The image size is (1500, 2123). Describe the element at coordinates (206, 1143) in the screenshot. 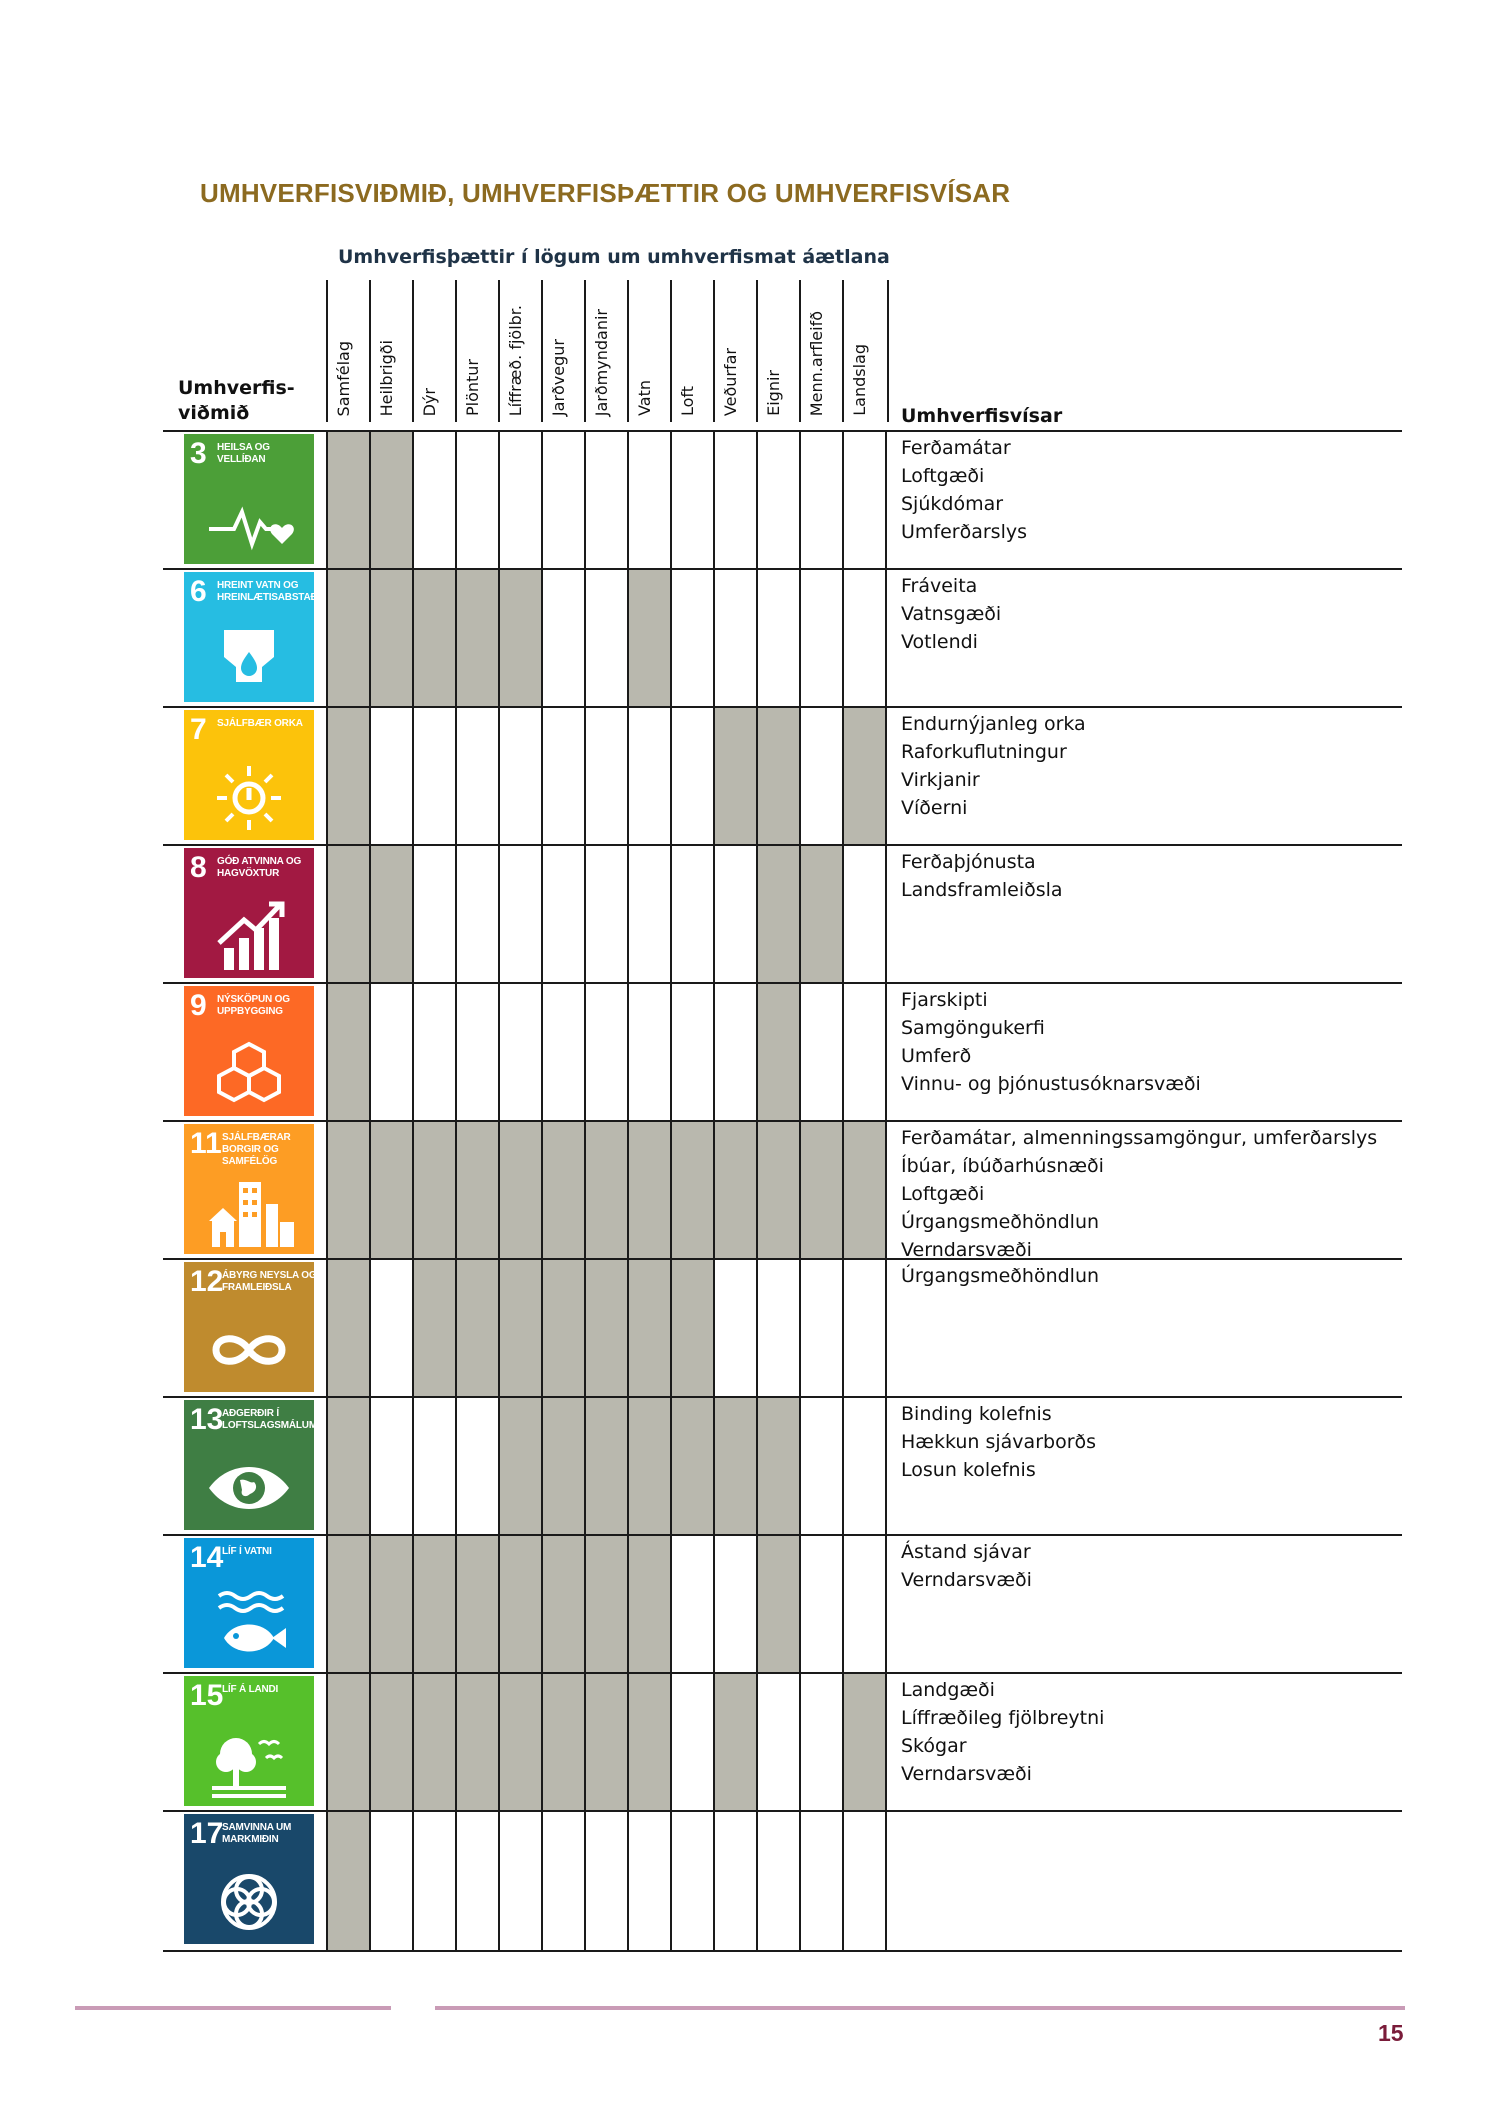

I see `sdg-goal-number: 11` at that location.